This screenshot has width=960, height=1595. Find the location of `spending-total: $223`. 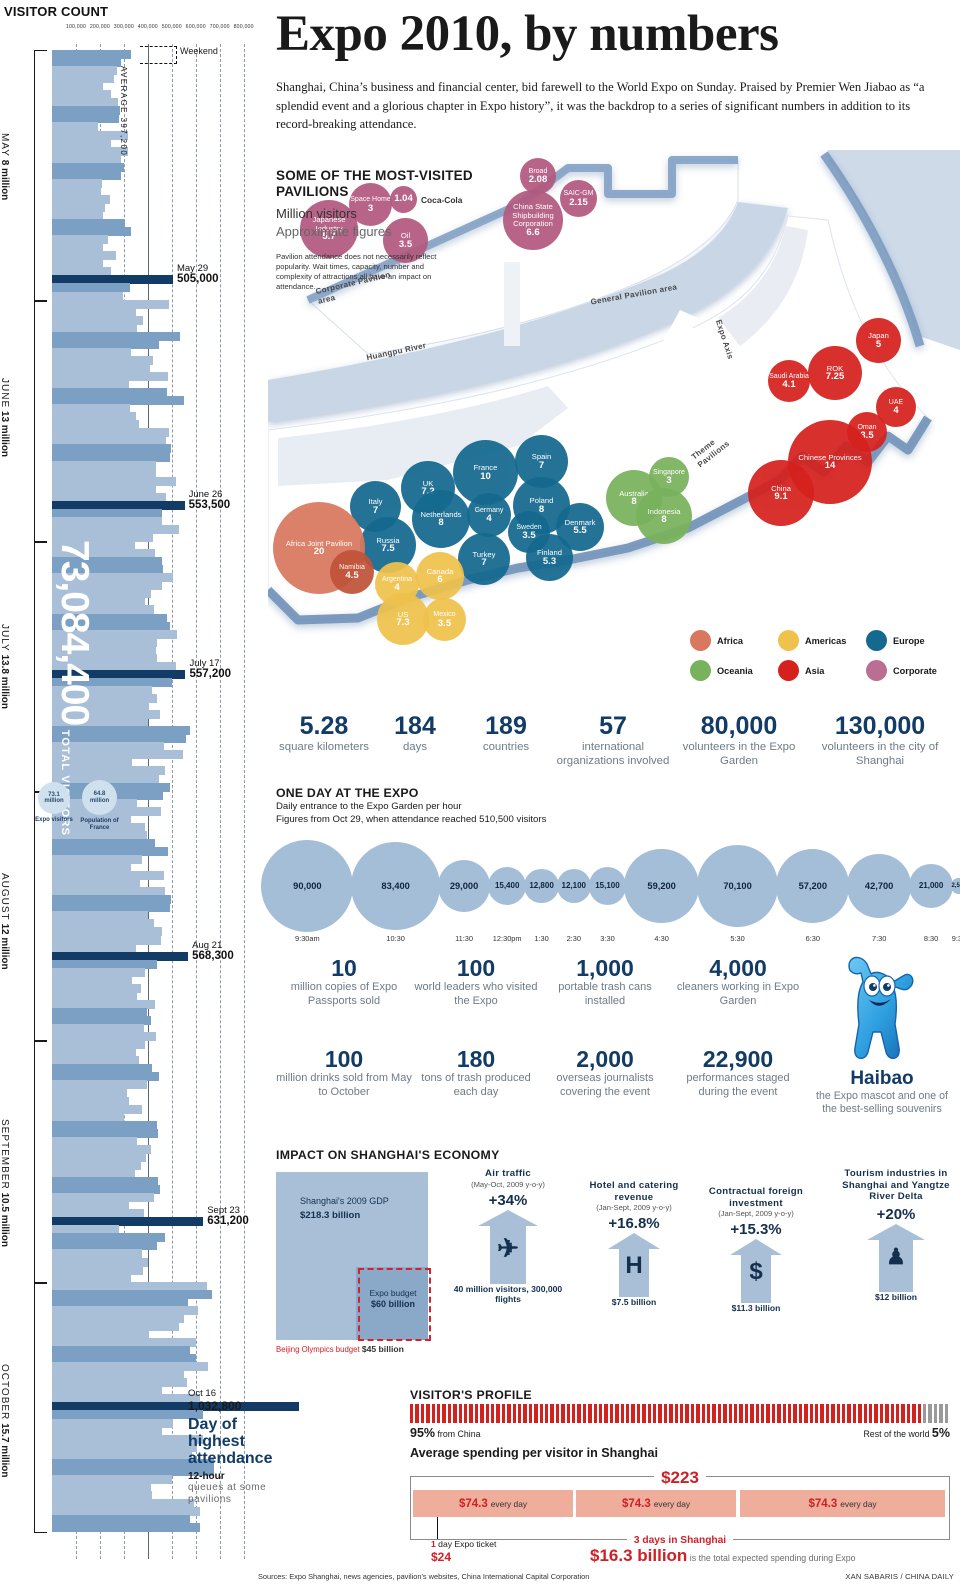

spending-total: $223 is located at coordinates (680, 1477).